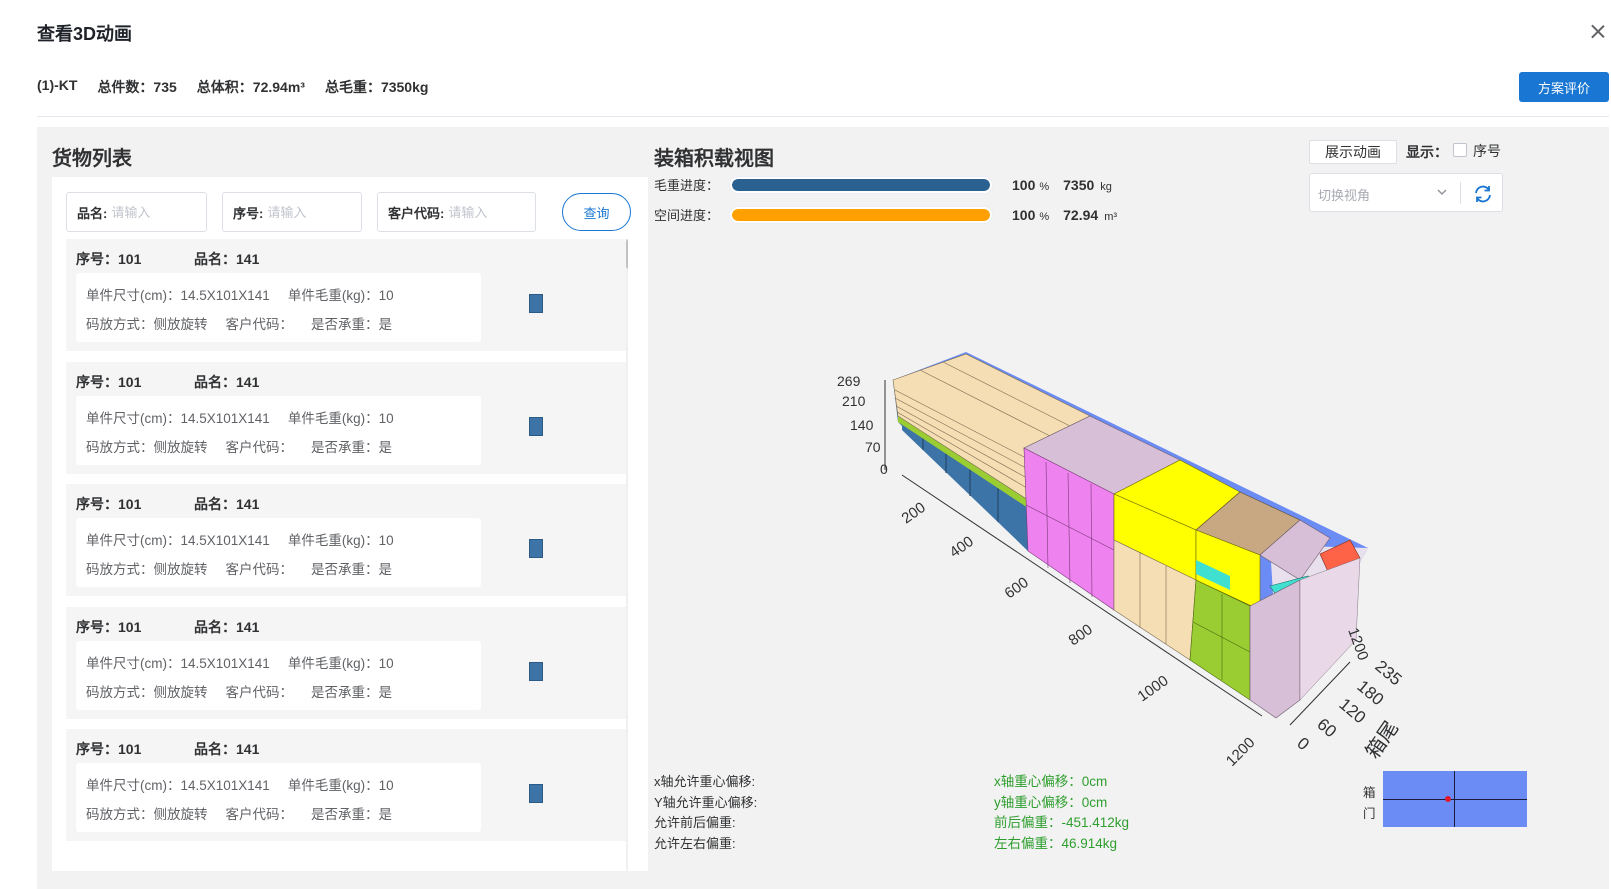 The width and height of the screenshot is (1611, 889). Describe the element at coordinates (147, 569) in the screenshot. I see `item-placement: 码放方式：侧放旋转` at that location.